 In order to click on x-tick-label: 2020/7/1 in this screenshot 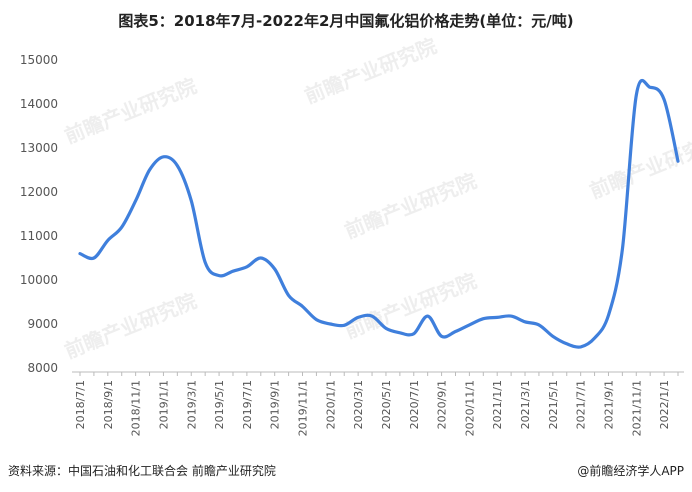, I will do `click(414, 404)`.